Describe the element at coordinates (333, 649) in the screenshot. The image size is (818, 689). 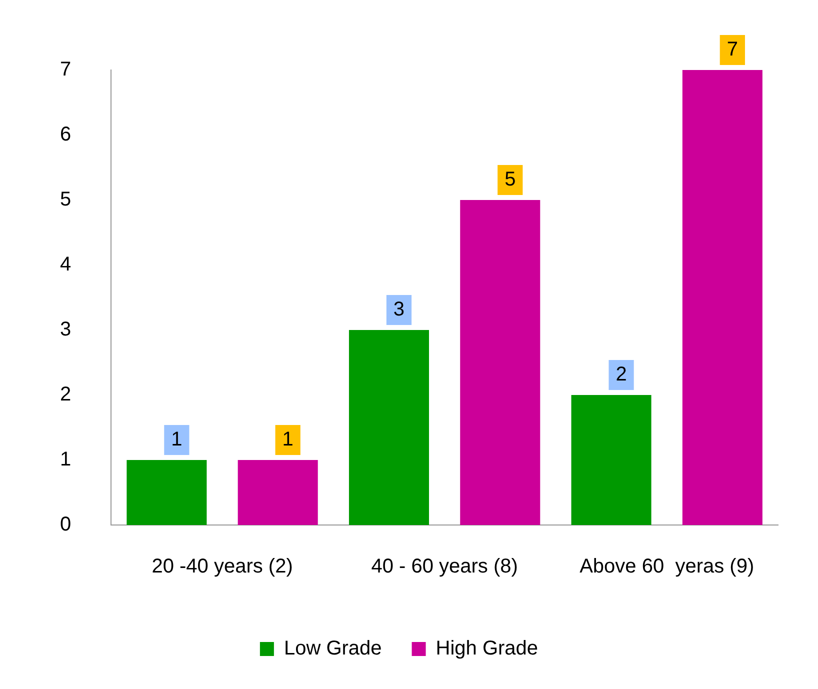
I see `legend-label: Low Grade` at that location.